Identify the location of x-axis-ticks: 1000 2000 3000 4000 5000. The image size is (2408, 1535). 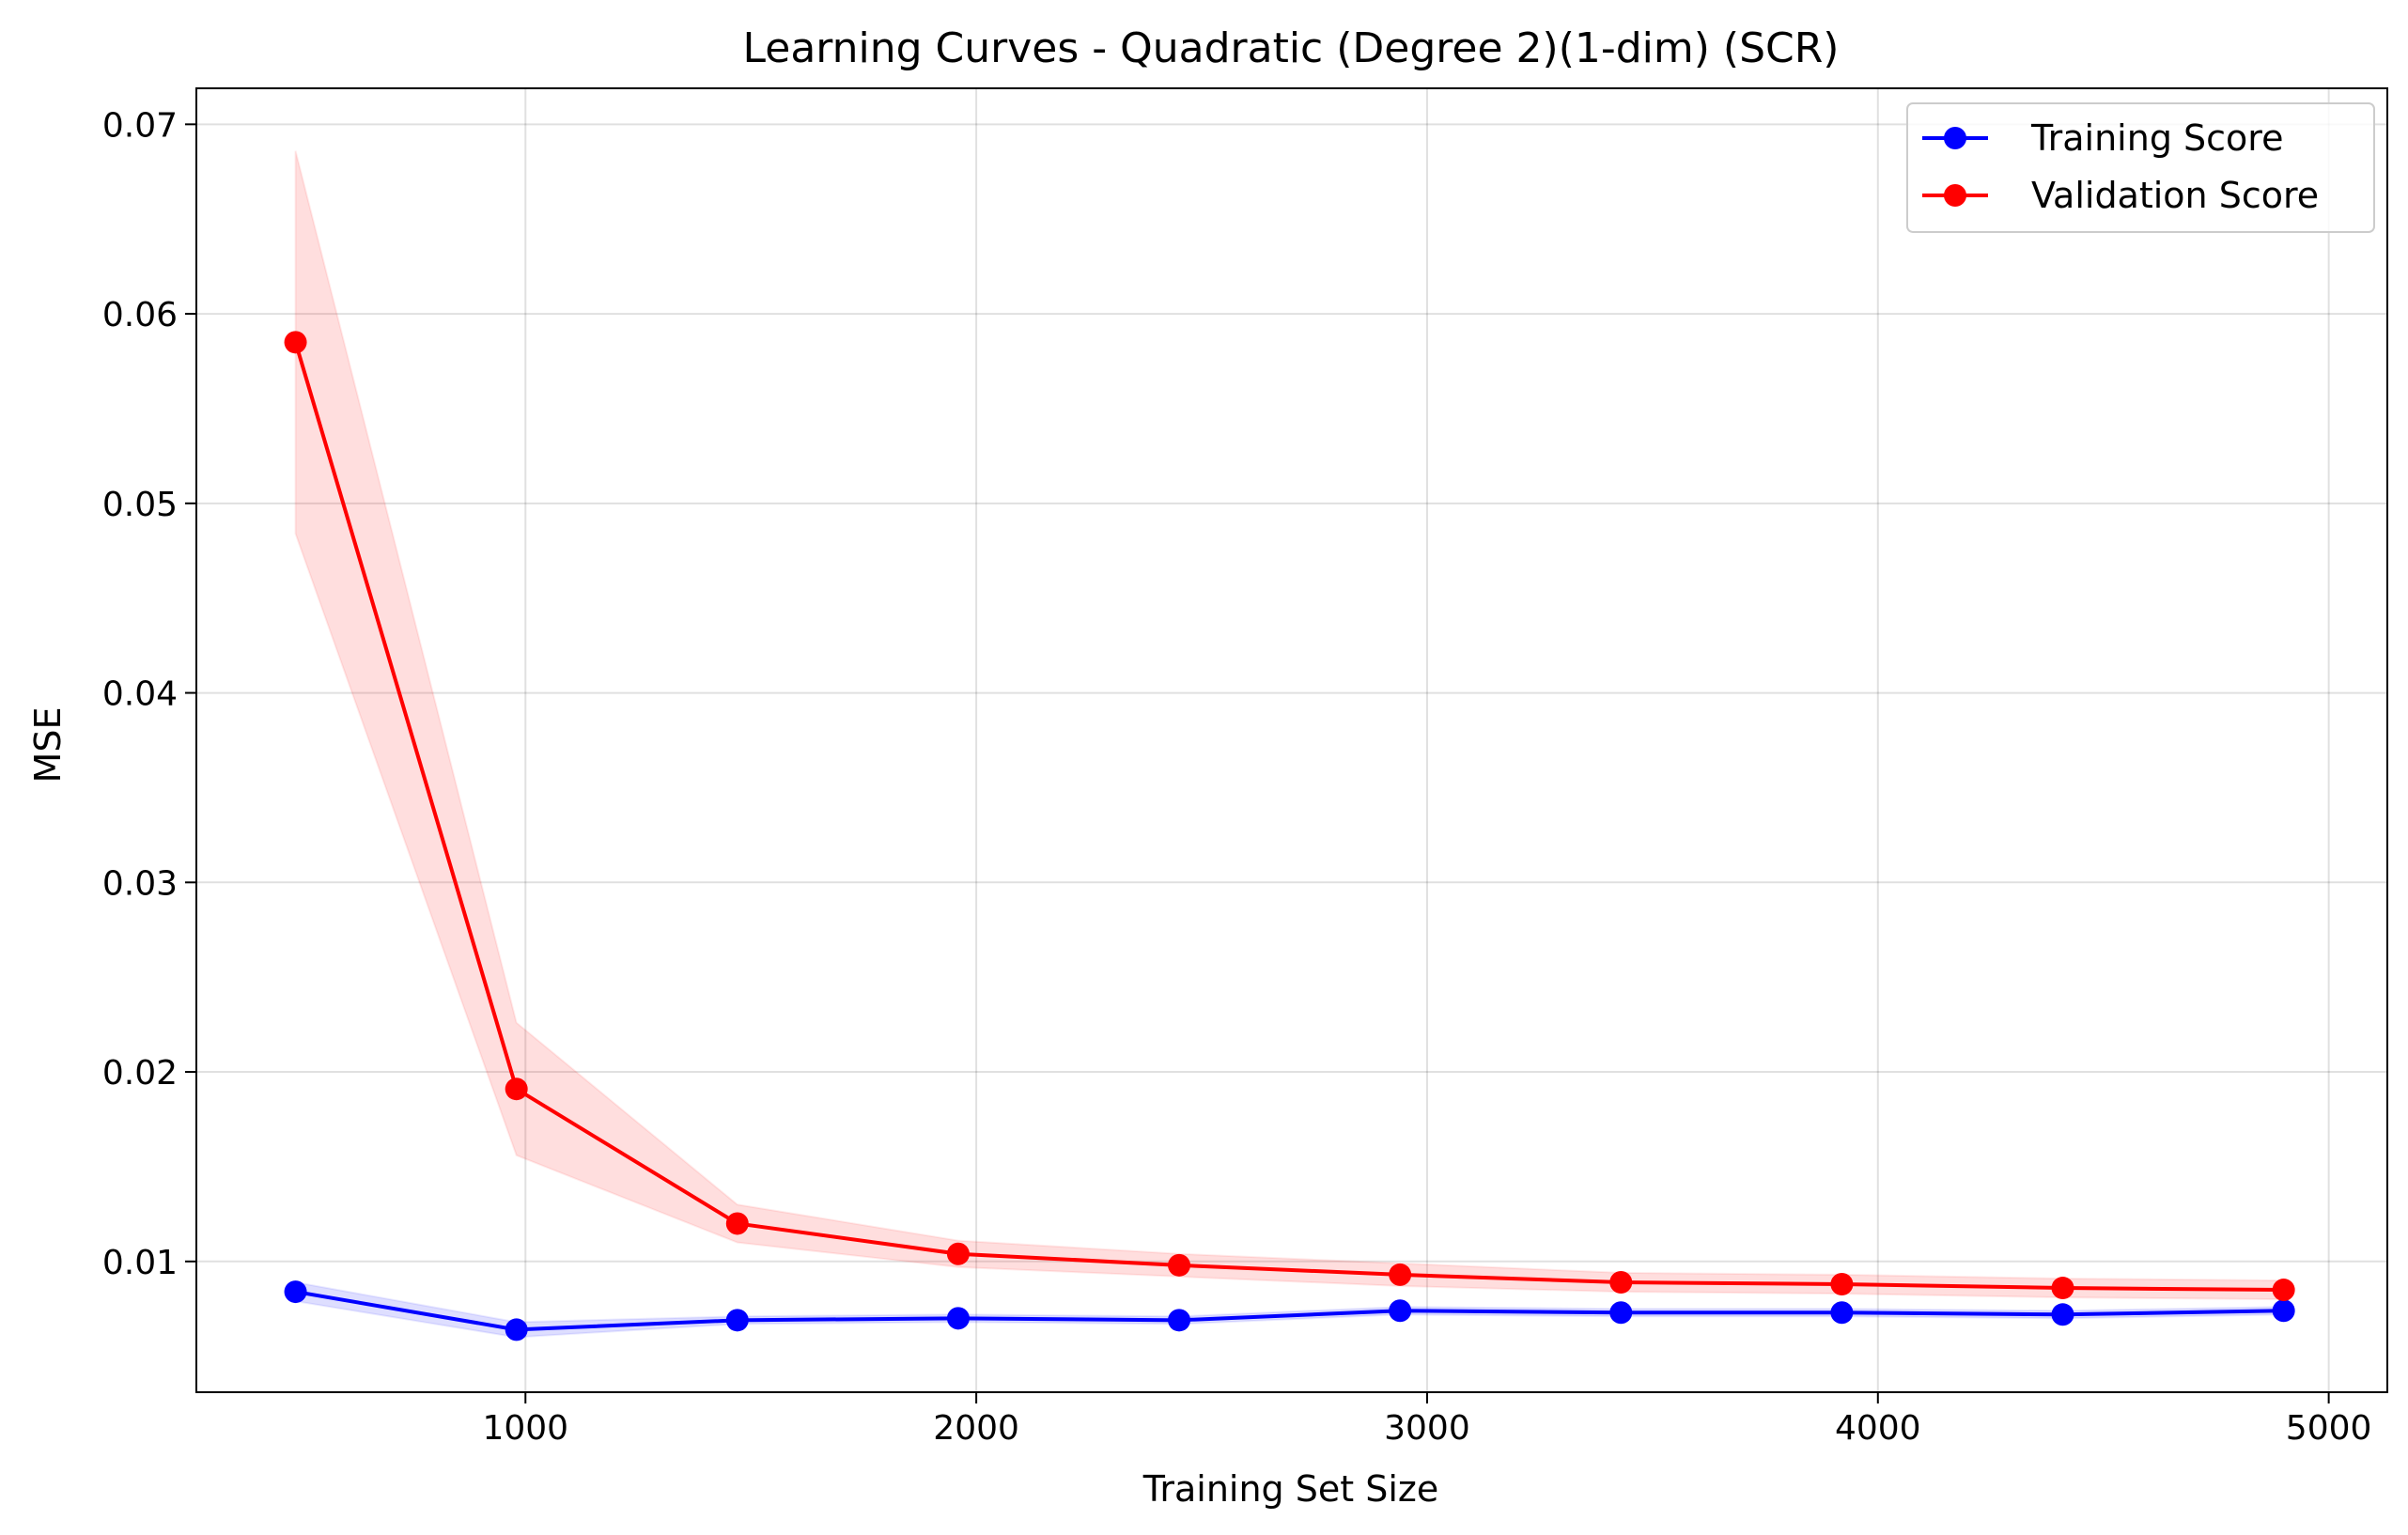
(1426, 1420).